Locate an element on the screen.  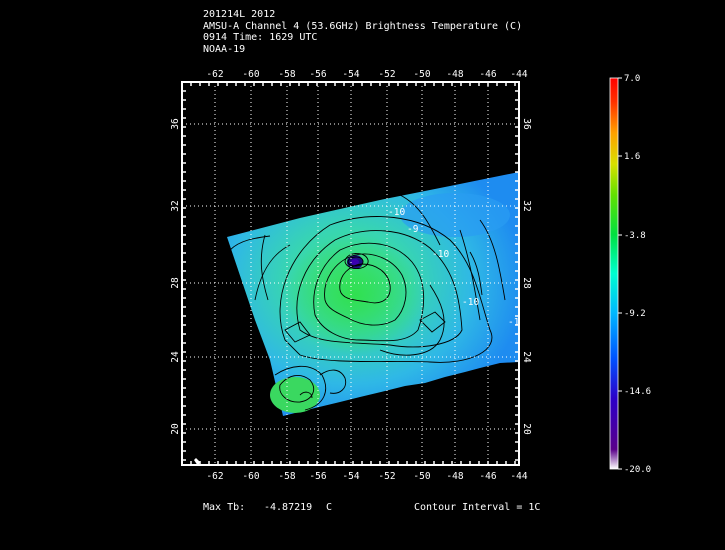
title-line-4: NOAA-19 is located at coordinates (224, 49).